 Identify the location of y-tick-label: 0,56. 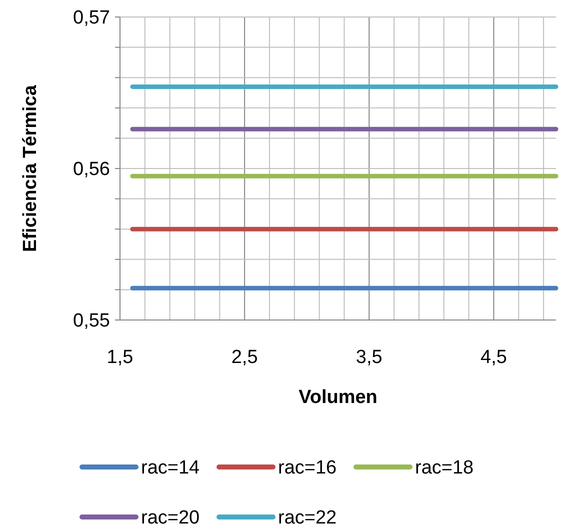
(91, 169).